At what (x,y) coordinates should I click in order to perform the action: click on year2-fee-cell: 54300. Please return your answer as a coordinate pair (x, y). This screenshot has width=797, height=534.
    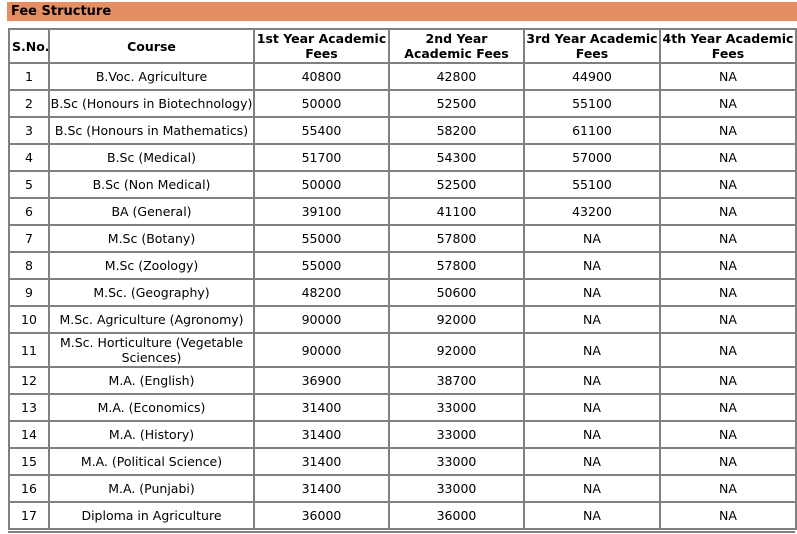
    Looking at the image, I should click on (456, 157).